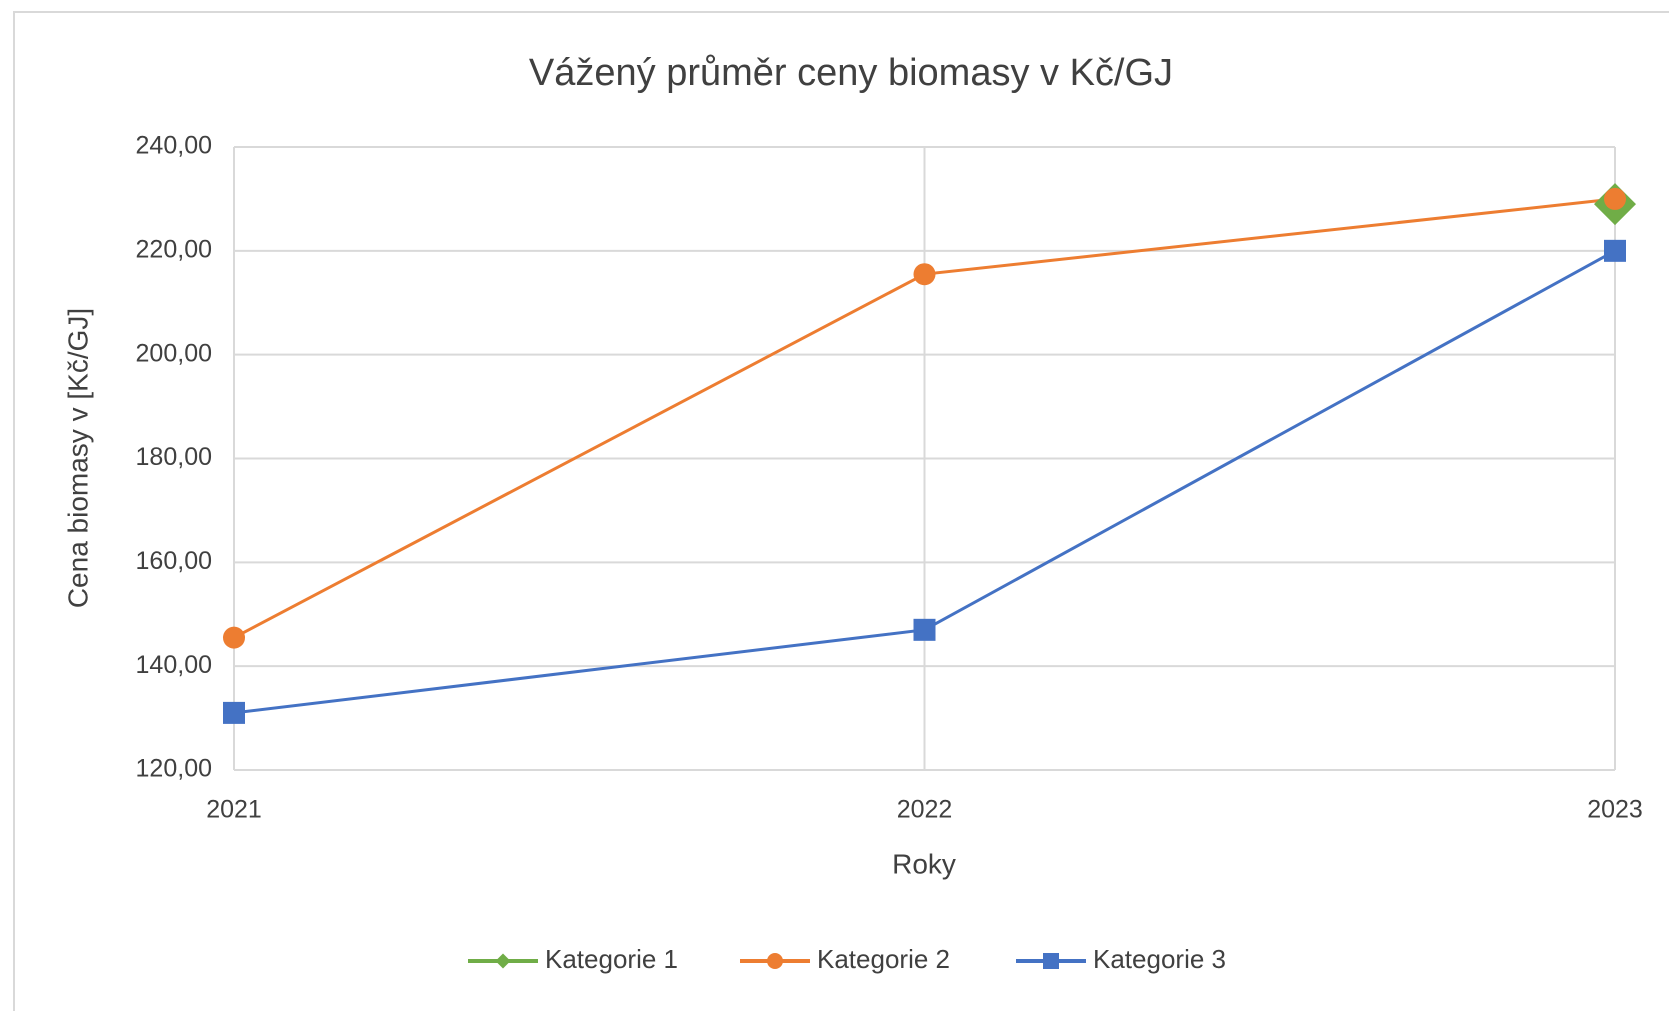 The width and height of the screenshot is (1669, 1011). I want to click on y-tick-label: 120,00, so click(174, 769).